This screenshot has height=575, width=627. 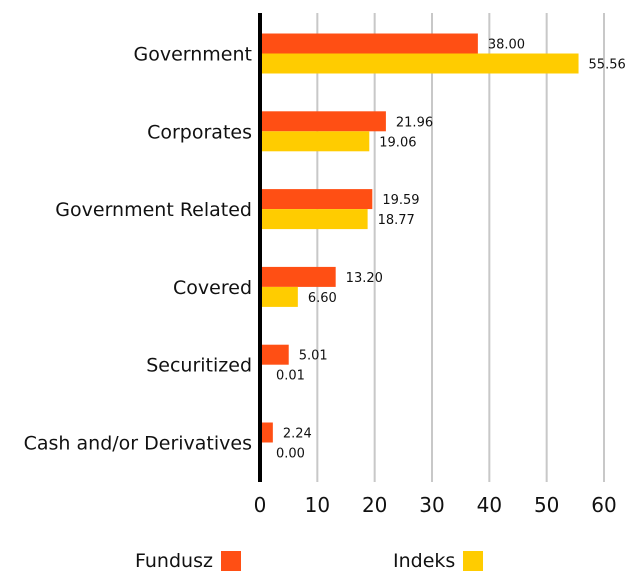 I want to click on x-tick-label-30: 30, so click(x=431, y=505).